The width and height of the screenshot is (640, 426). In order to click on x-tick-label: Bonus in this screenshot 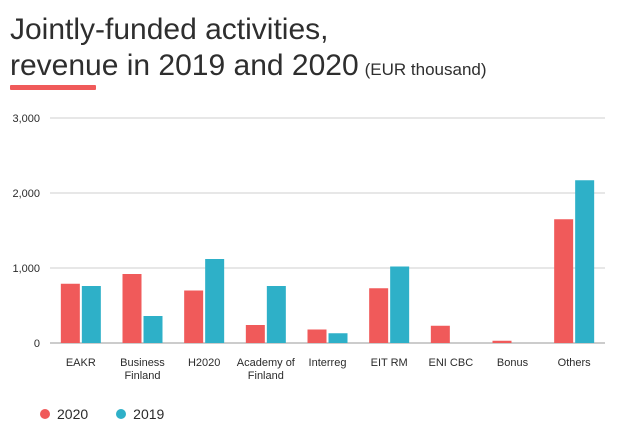, I will do `click(513, 363)`.